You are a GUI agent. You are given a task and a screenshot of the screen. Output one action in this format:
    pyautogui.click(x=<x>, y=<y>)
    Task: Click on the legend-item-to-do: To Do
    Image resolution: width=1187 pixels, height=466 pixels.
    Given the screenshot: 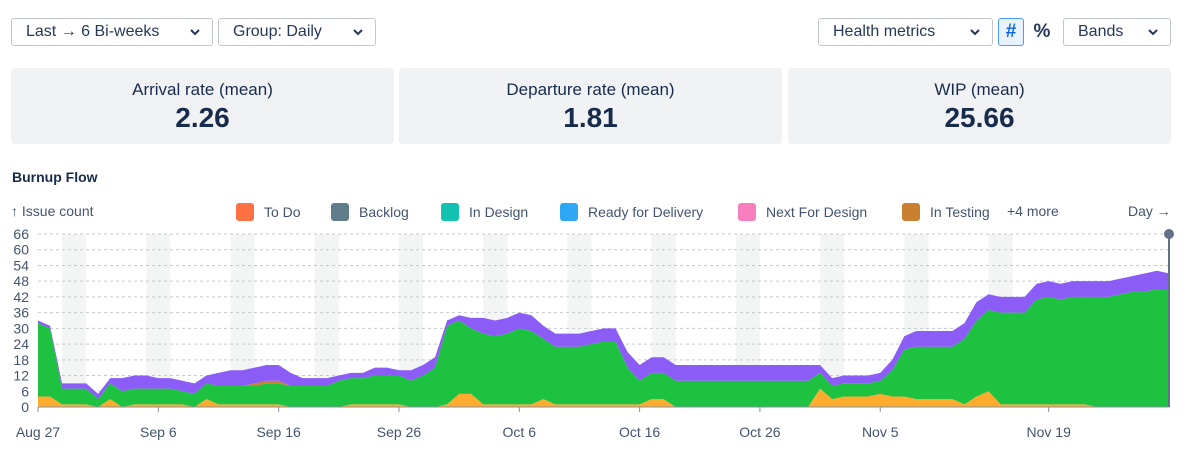 What is the action you would take?
    pyautogui.click(x=268, y=212)
    